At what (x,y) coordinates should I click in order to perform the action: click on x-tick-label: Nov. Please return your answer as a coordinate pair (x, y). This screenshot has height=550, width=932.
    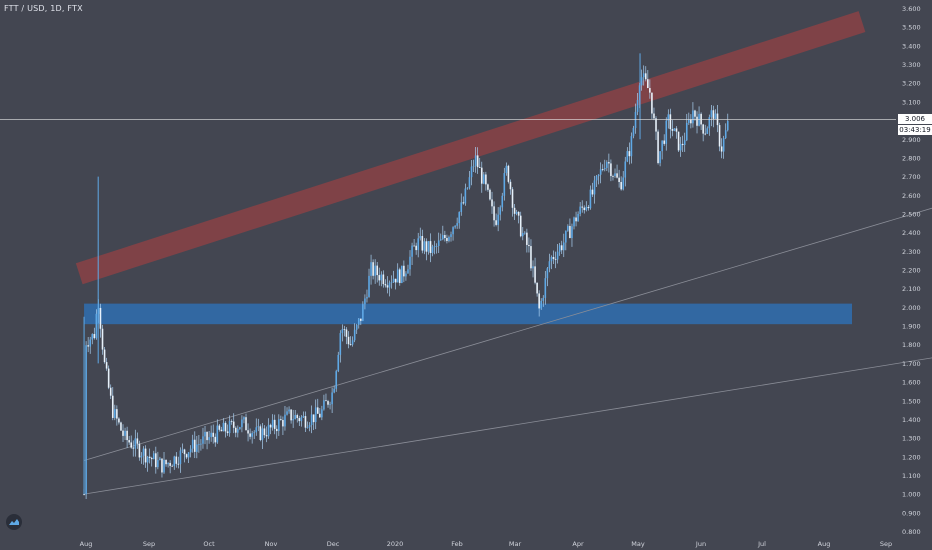
    Looking at the image, I should click on (271, 544).